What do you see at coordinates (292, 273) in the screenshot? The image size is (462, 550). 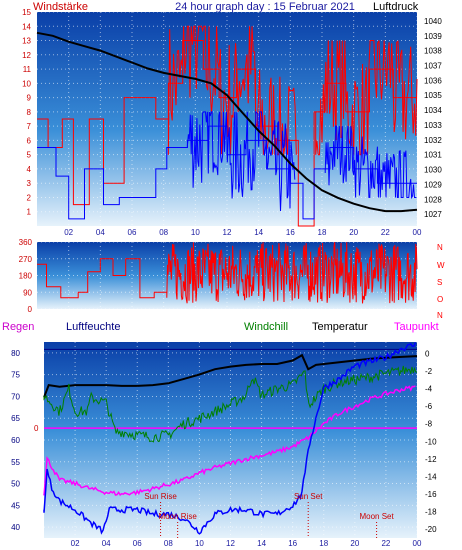 I see `direction-noise` at bounding box center [292, 273].